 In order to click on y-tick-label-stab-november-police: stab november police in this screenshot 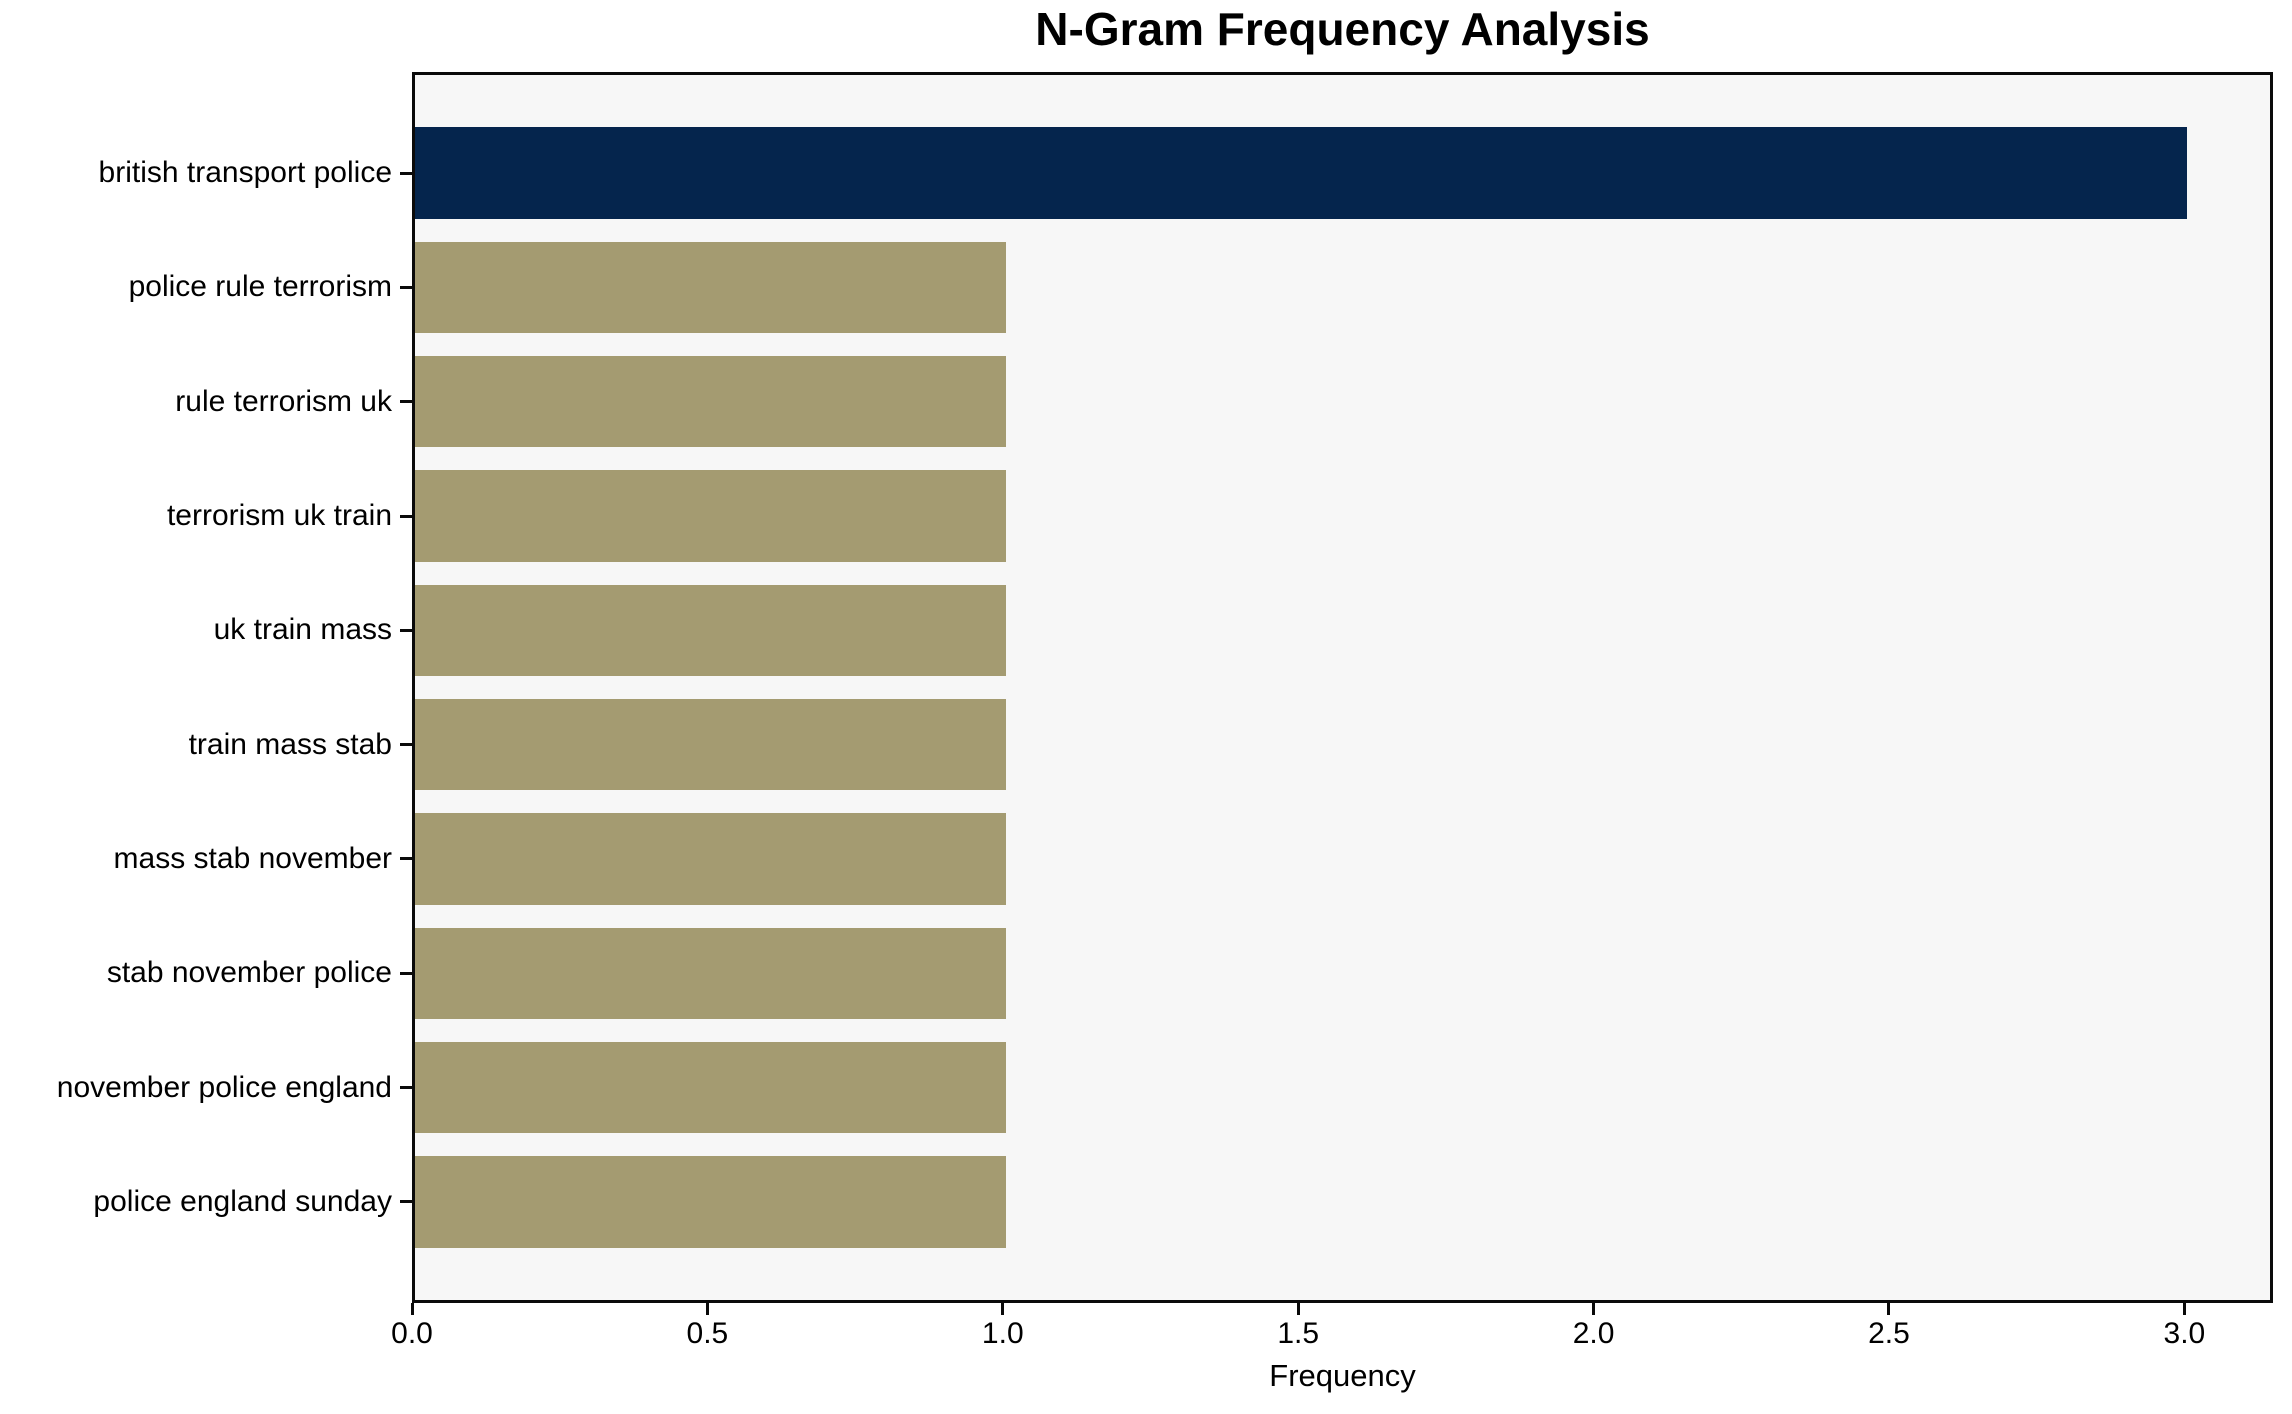, I will do `click(249, 973)`.